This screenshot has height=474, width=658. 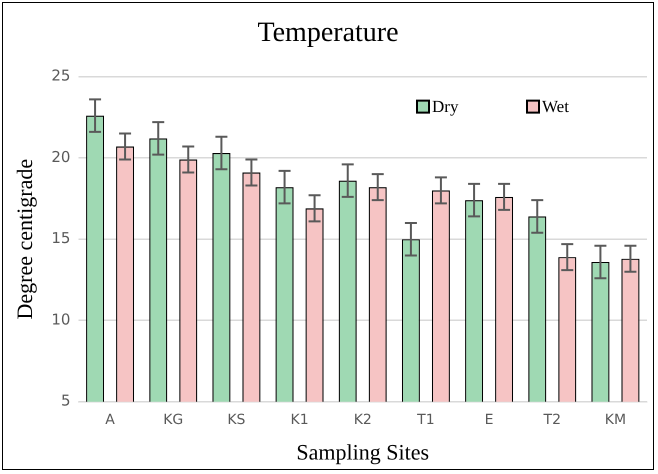 What do you see at coordinates (363, 452) in the screenshot?
I see `x-axis-title: Sampling Sites` at bounding box center [363, 452].